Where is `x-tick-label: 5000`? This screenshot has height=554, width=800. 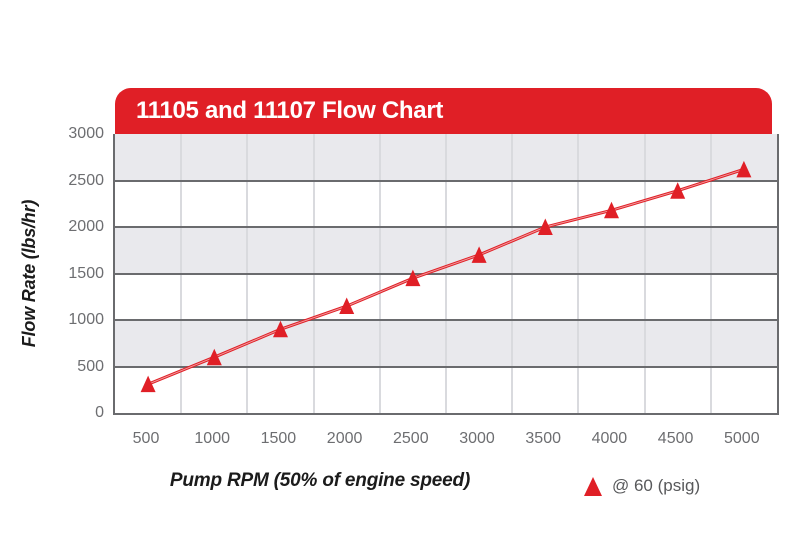 x-tick-label: 5000 is located at coordinates (742, 438).